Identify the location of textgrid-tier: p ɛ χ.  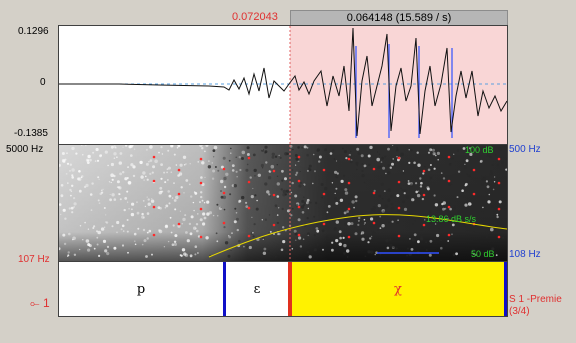
(283, 289).